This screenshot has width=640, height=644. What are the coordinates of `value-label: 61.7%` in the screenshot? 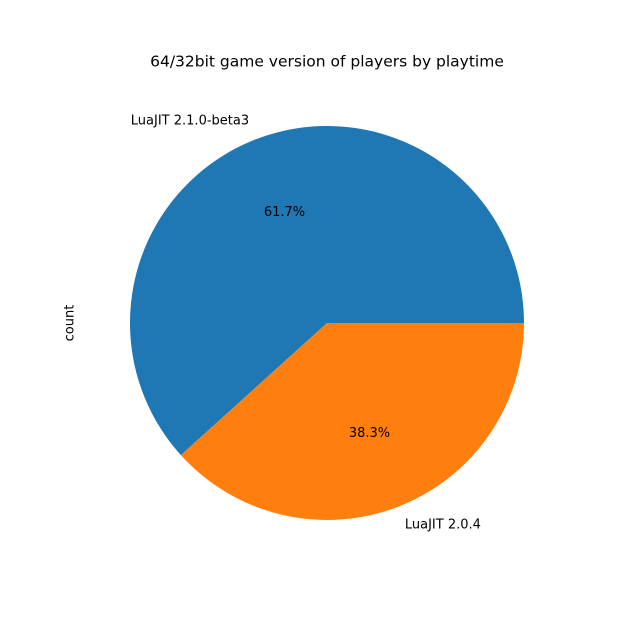 It's located at (284, 212).